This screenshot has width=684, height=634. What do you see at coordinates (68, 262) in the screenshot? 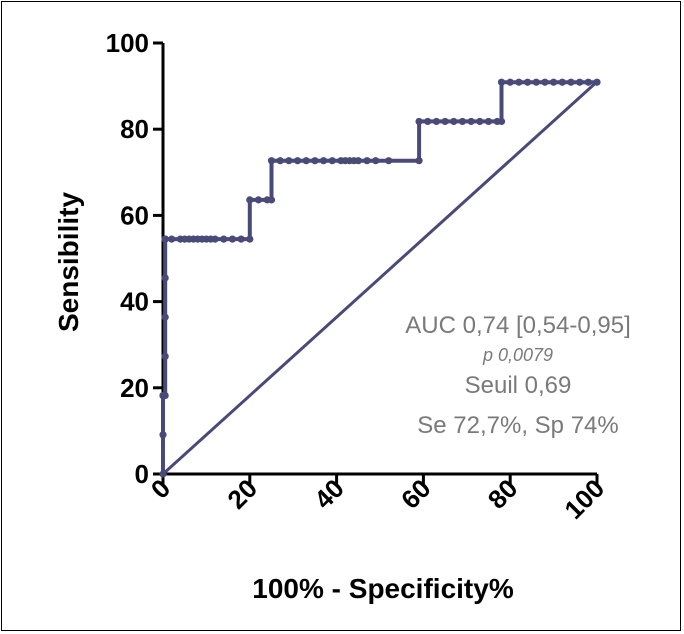
I see `y-axis-title: Sensibility` at bounding box center [68, 262].